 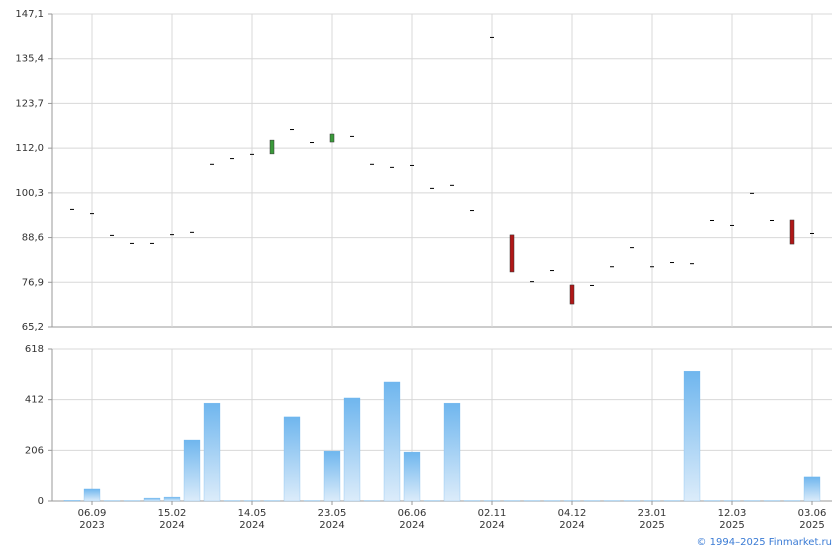 I want to click on x-tick-label: 03.06, so click(x=812, y=513).